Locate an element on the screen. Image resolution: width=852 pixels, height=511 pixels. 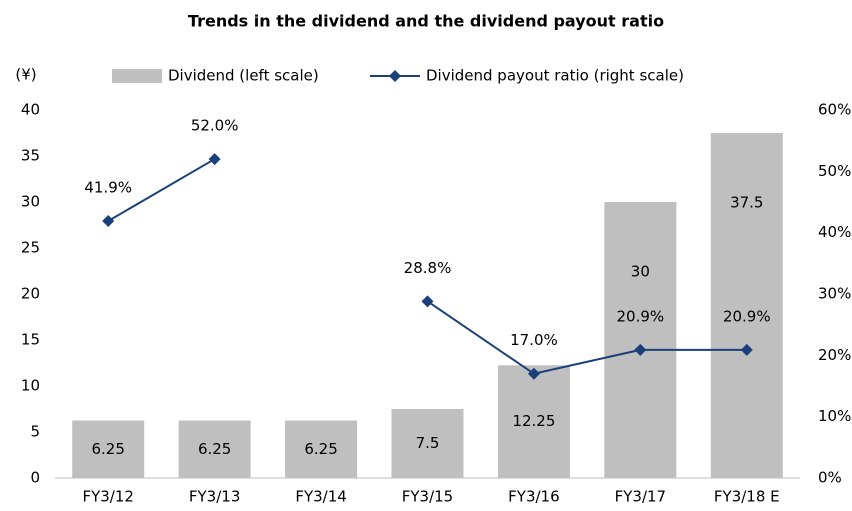
y-tick-label: 5 is located at coordinates (35, 432).